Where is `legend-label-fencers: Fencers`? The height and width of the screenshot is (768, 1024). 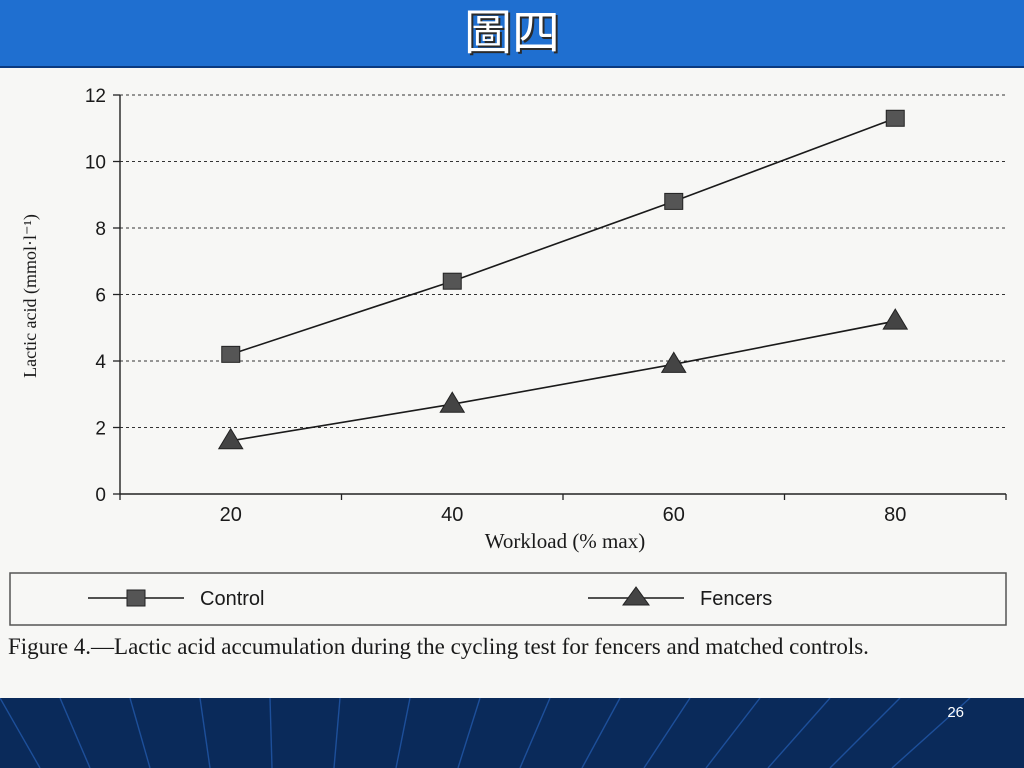
legend-label-fencers: Fencers is located at coordinates (736, 599).